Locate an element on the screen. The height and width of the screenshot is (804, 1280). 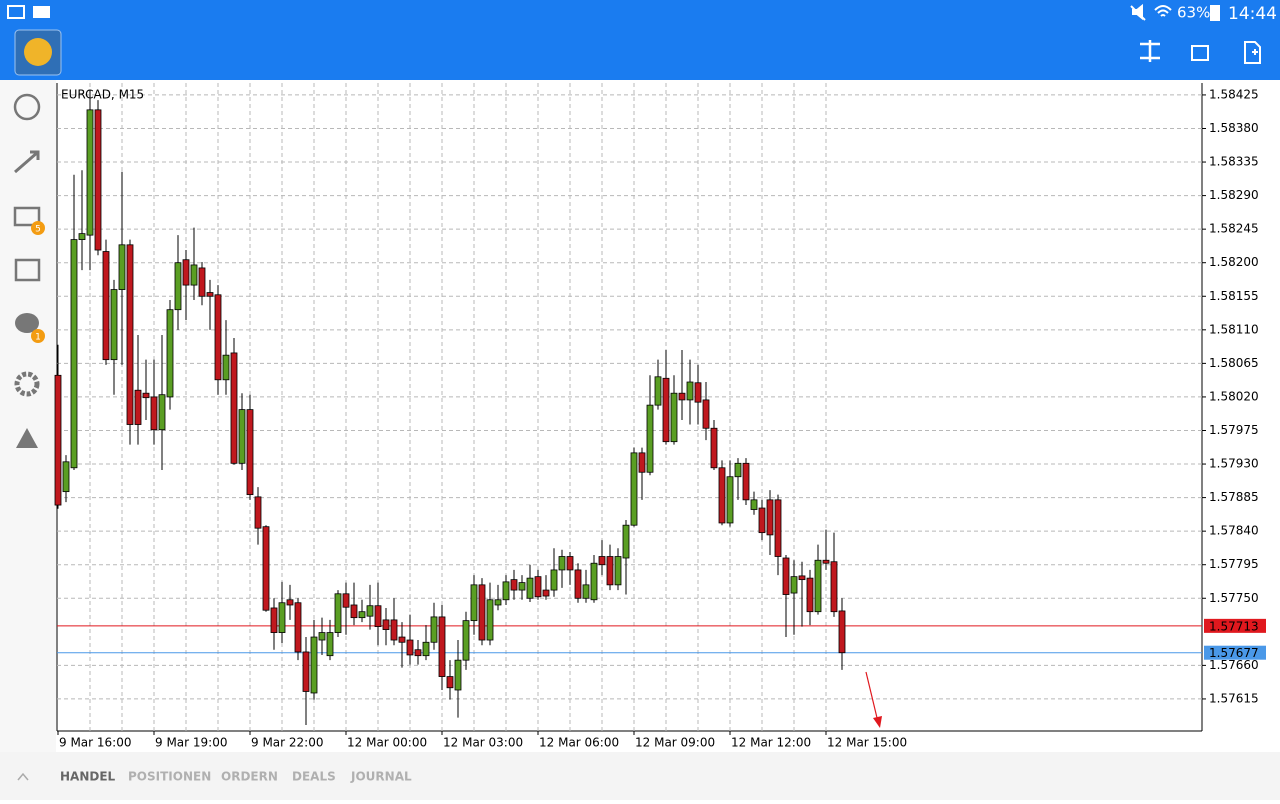
new-chart-button is located at coordinates (1252, 52).